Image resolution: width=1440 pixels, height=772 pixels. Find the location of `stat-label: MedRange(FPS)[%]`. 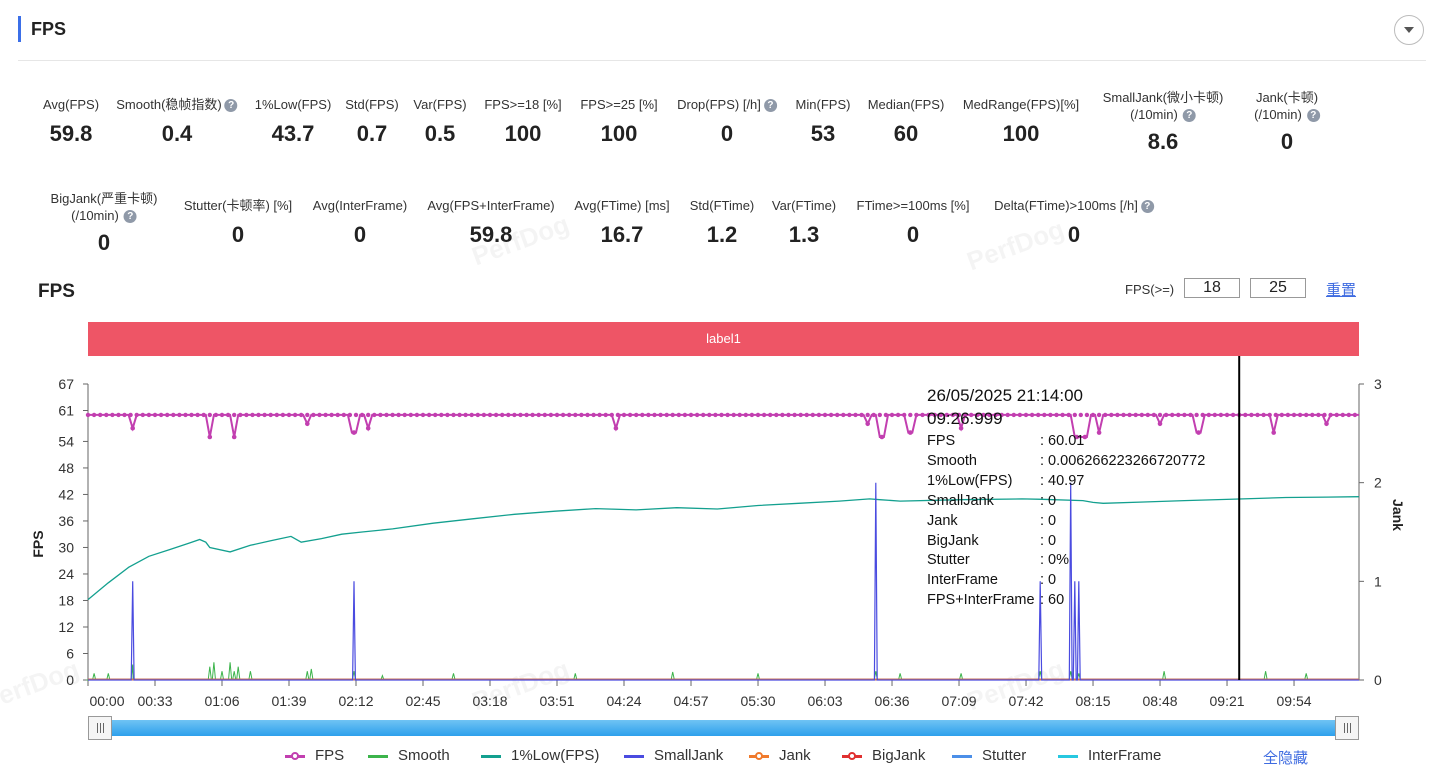

stat-label: MedRange(FPS)[%] is located at coordinates (1021, 105).